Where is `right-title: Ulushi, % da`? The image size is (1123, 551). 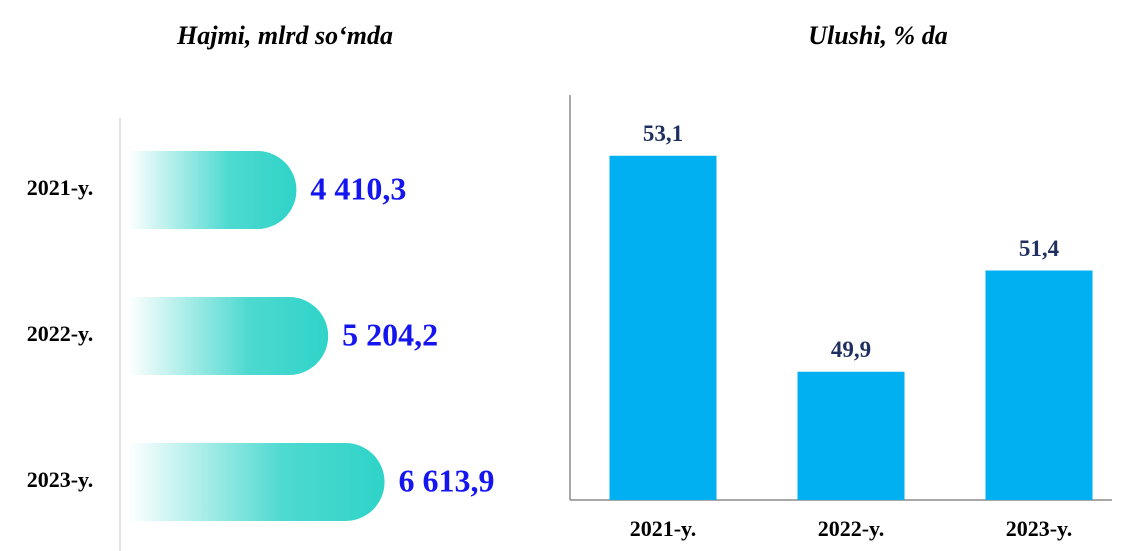 right-title: Ulushi, % da is located at coordinates (877, 35).